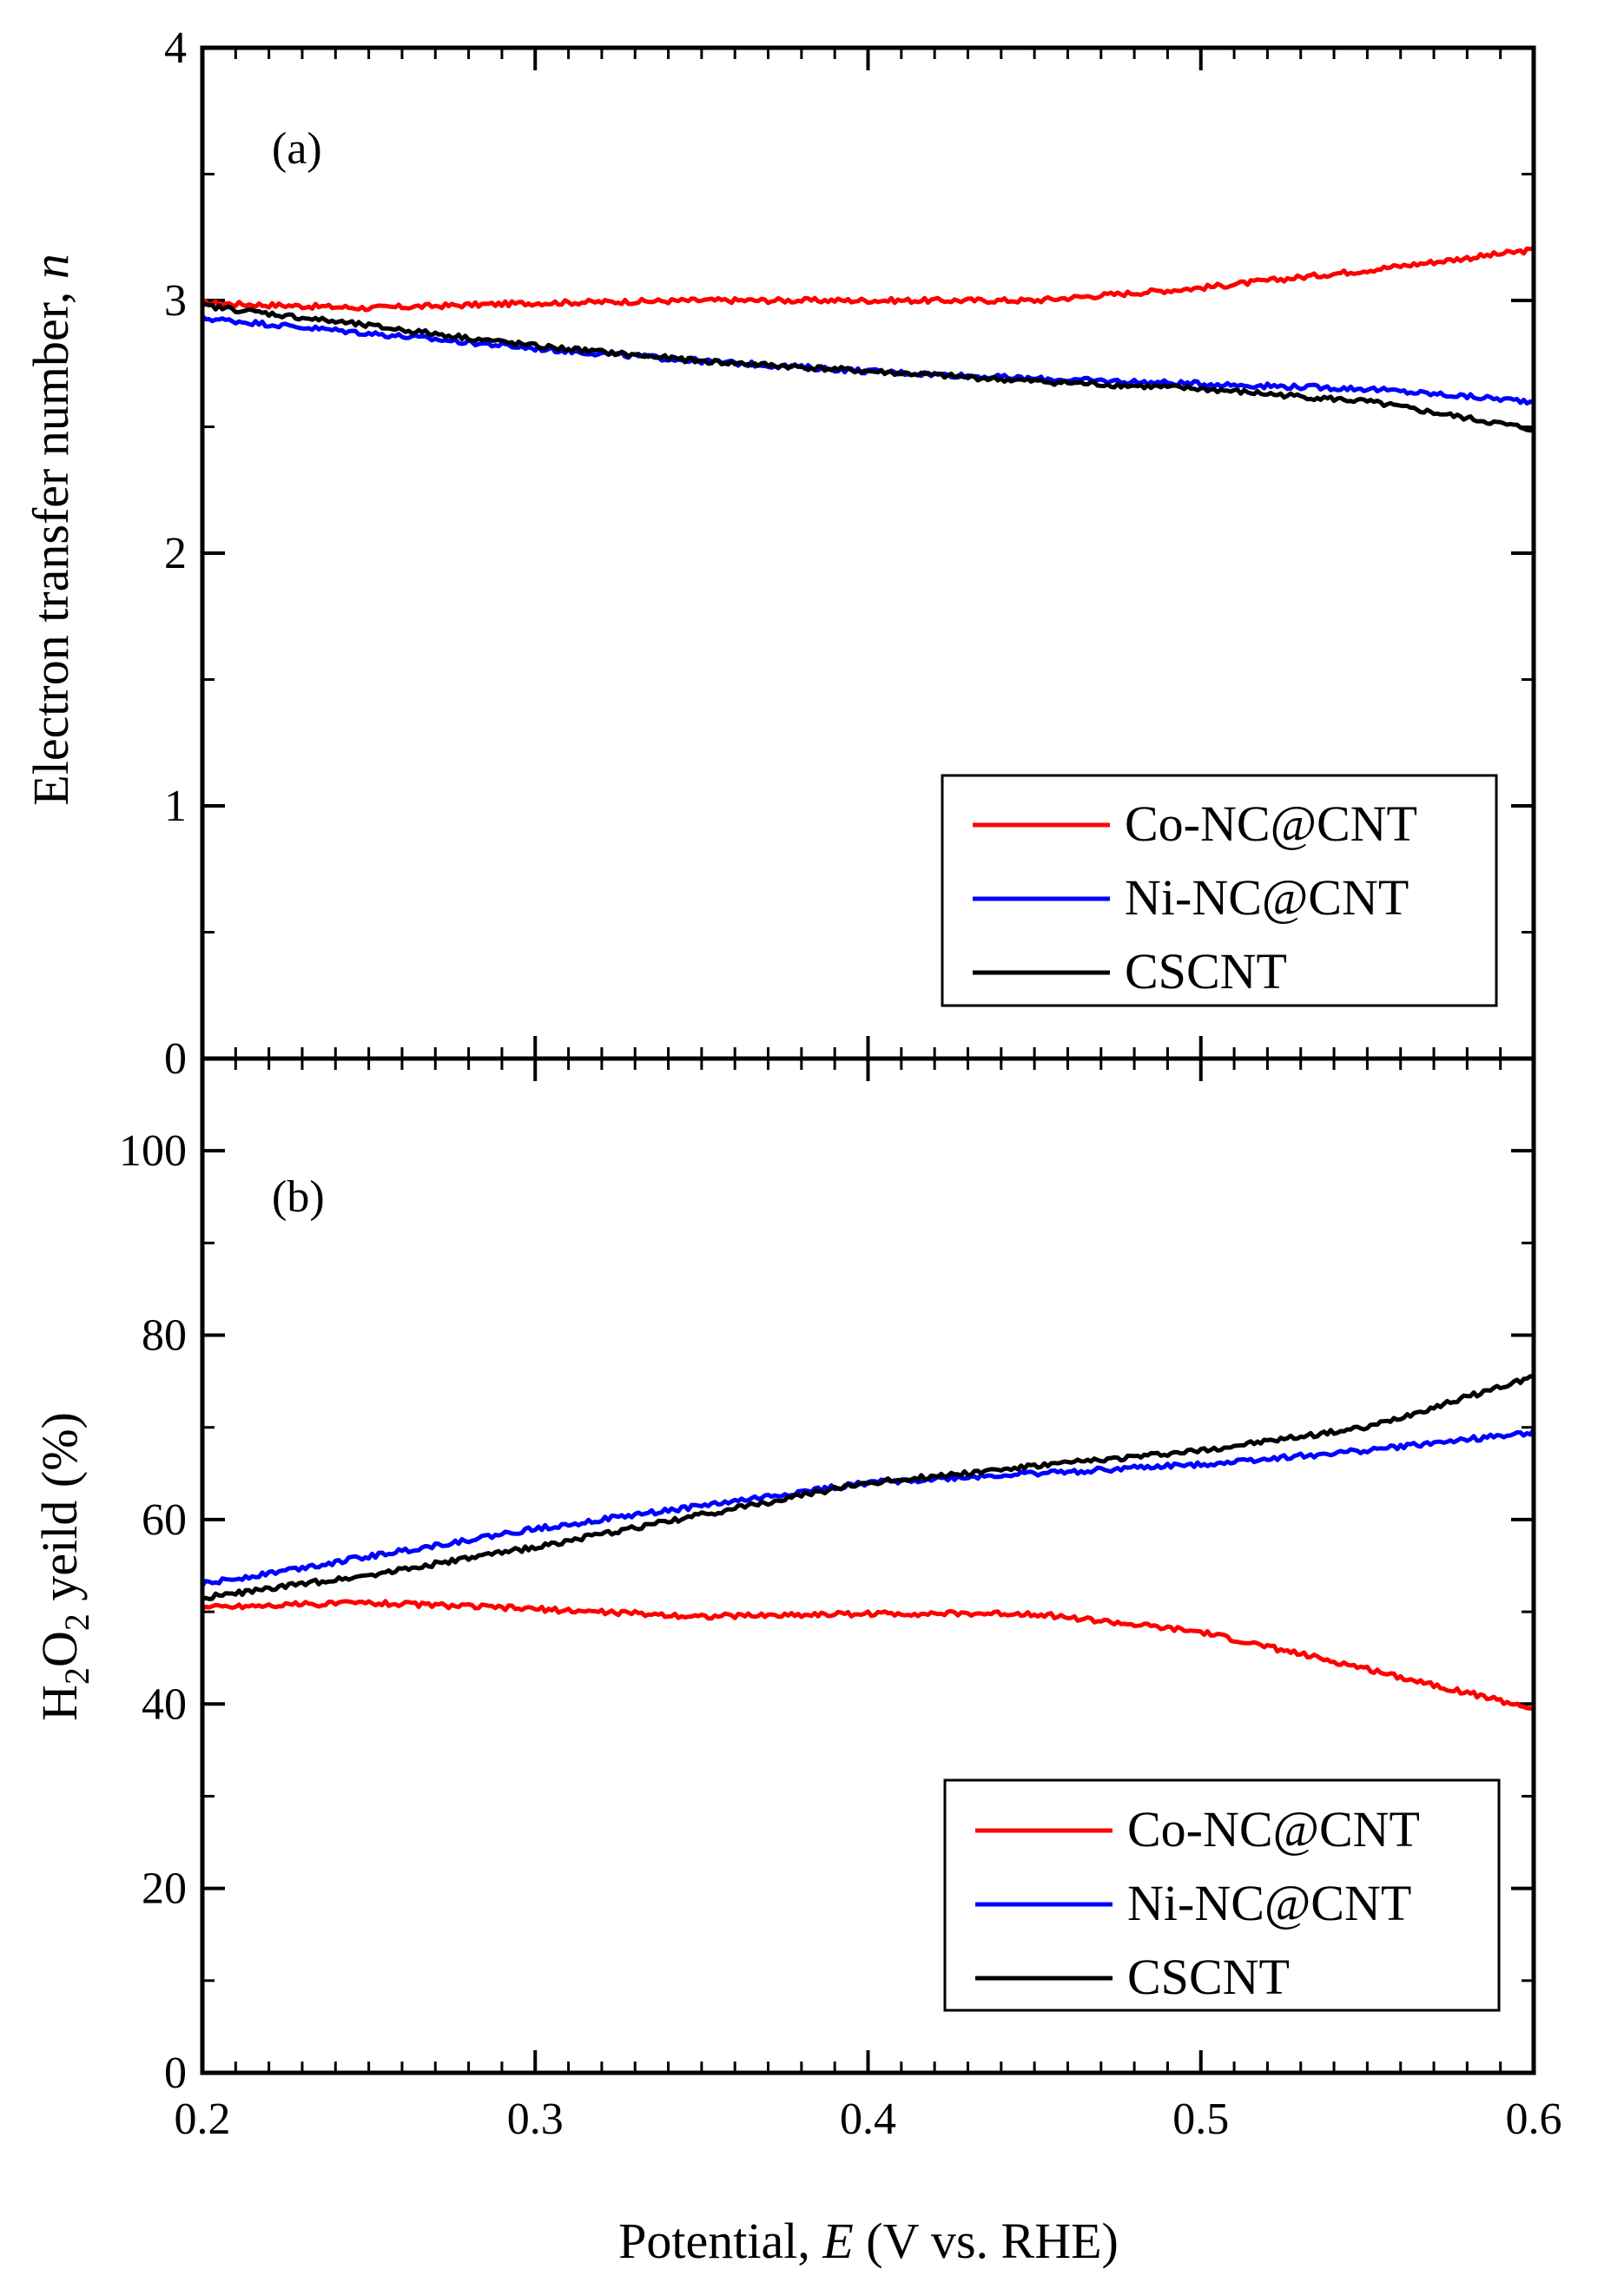  I want to click on panel-b-y-tick-label: 40, so click(164, 1704).